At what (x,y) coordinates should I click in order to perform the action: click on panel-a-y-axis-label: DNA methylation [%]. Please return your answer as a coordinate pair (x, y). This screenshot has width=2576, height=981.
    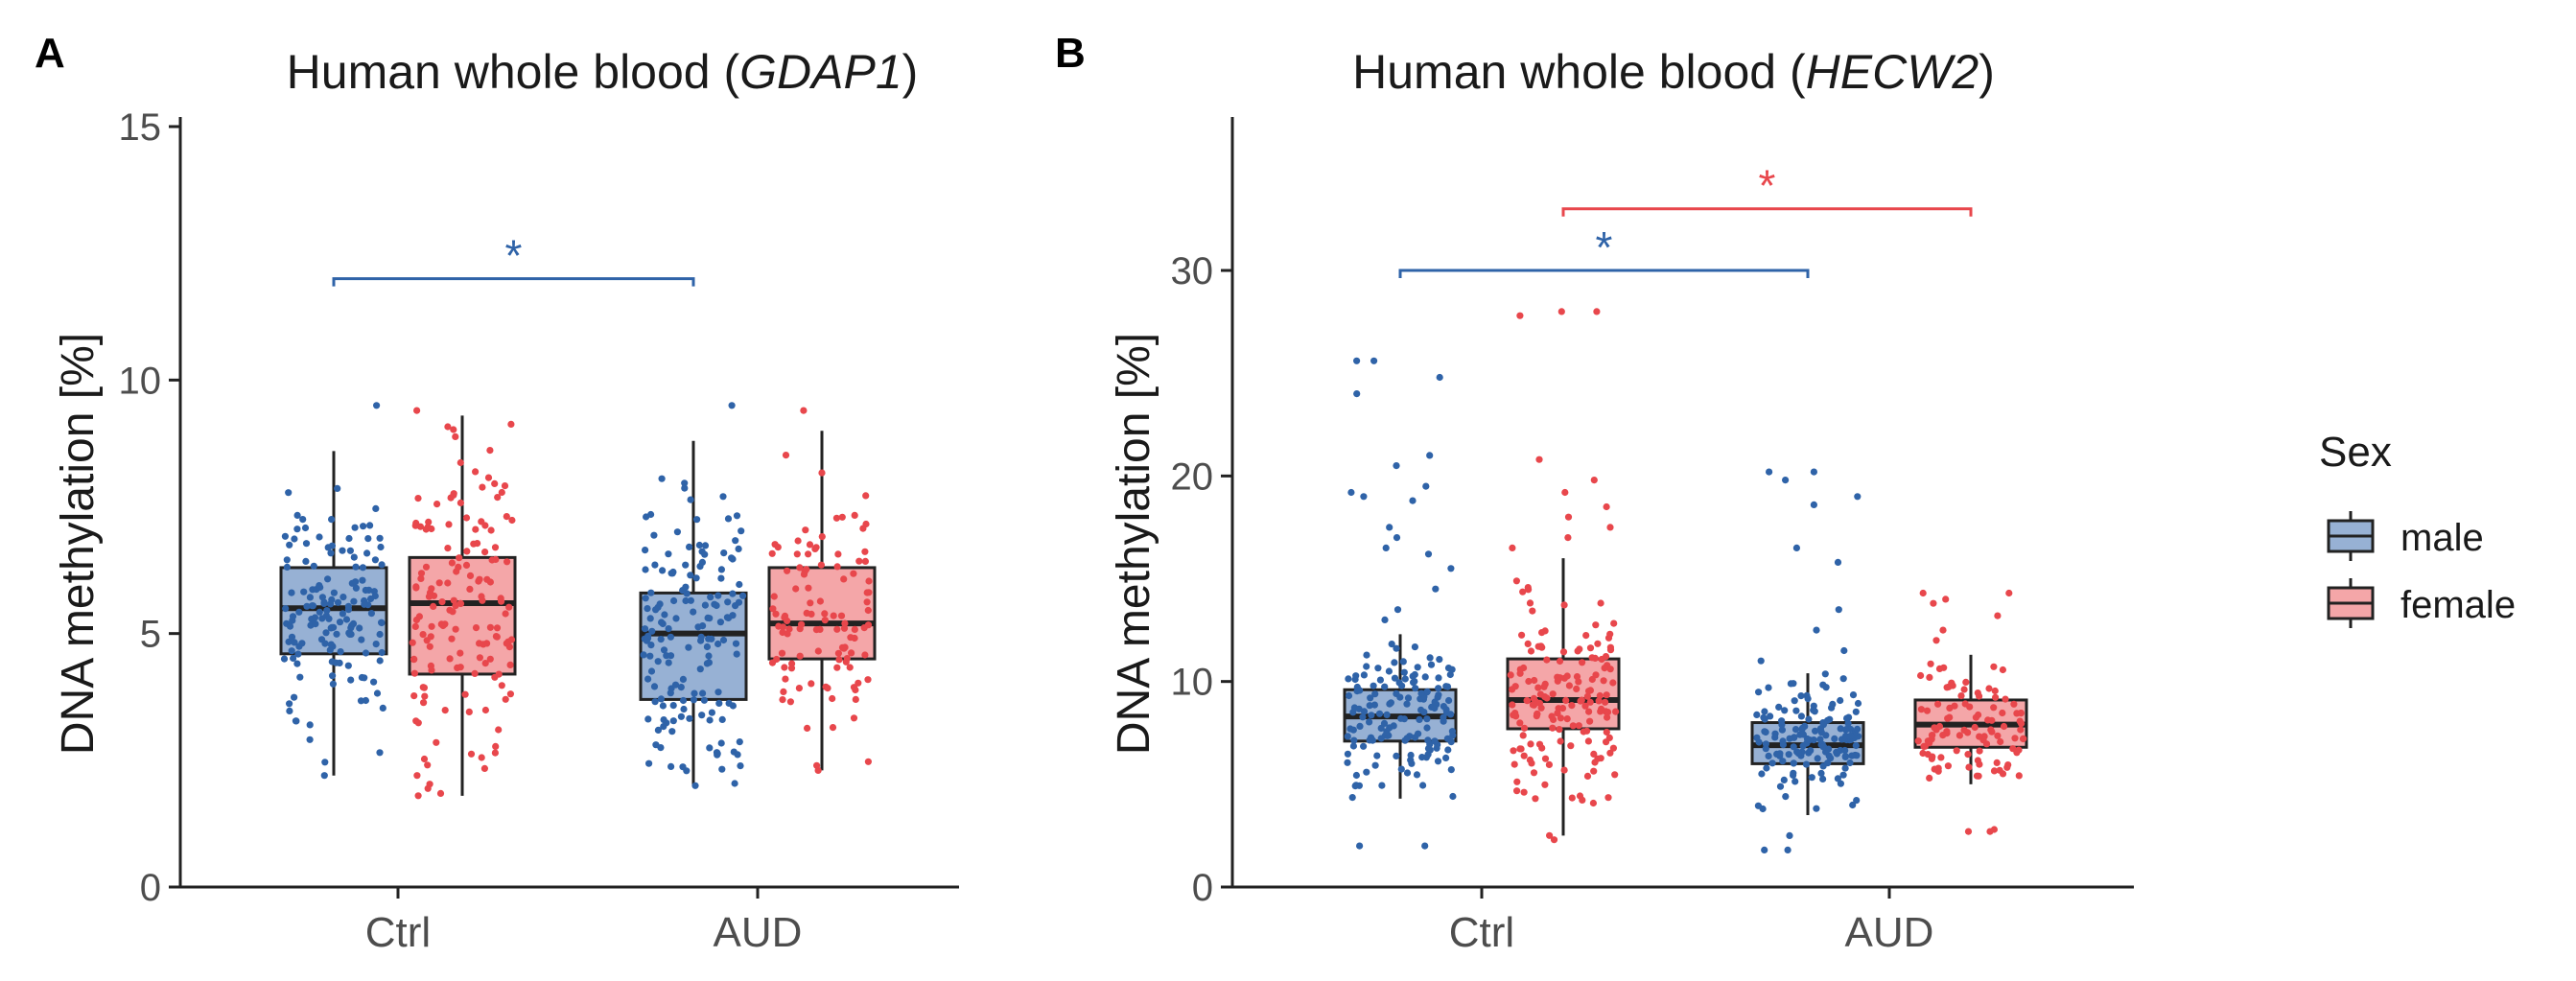
    Looking at the image, I should click on (78, 544).